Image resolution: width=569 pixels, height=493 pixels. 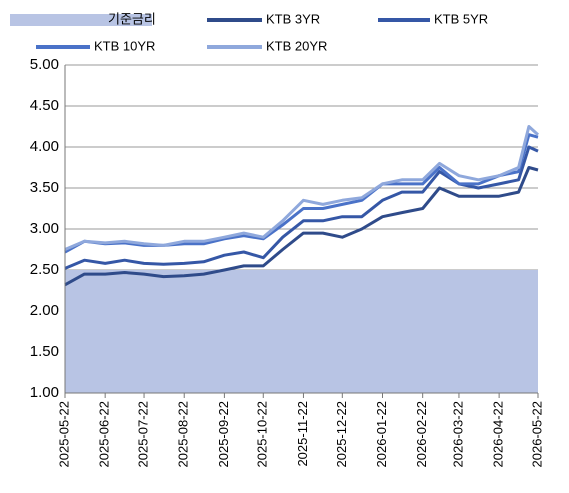 I want to click on y-tick-label: 2.00, so click(x=44, y=310).